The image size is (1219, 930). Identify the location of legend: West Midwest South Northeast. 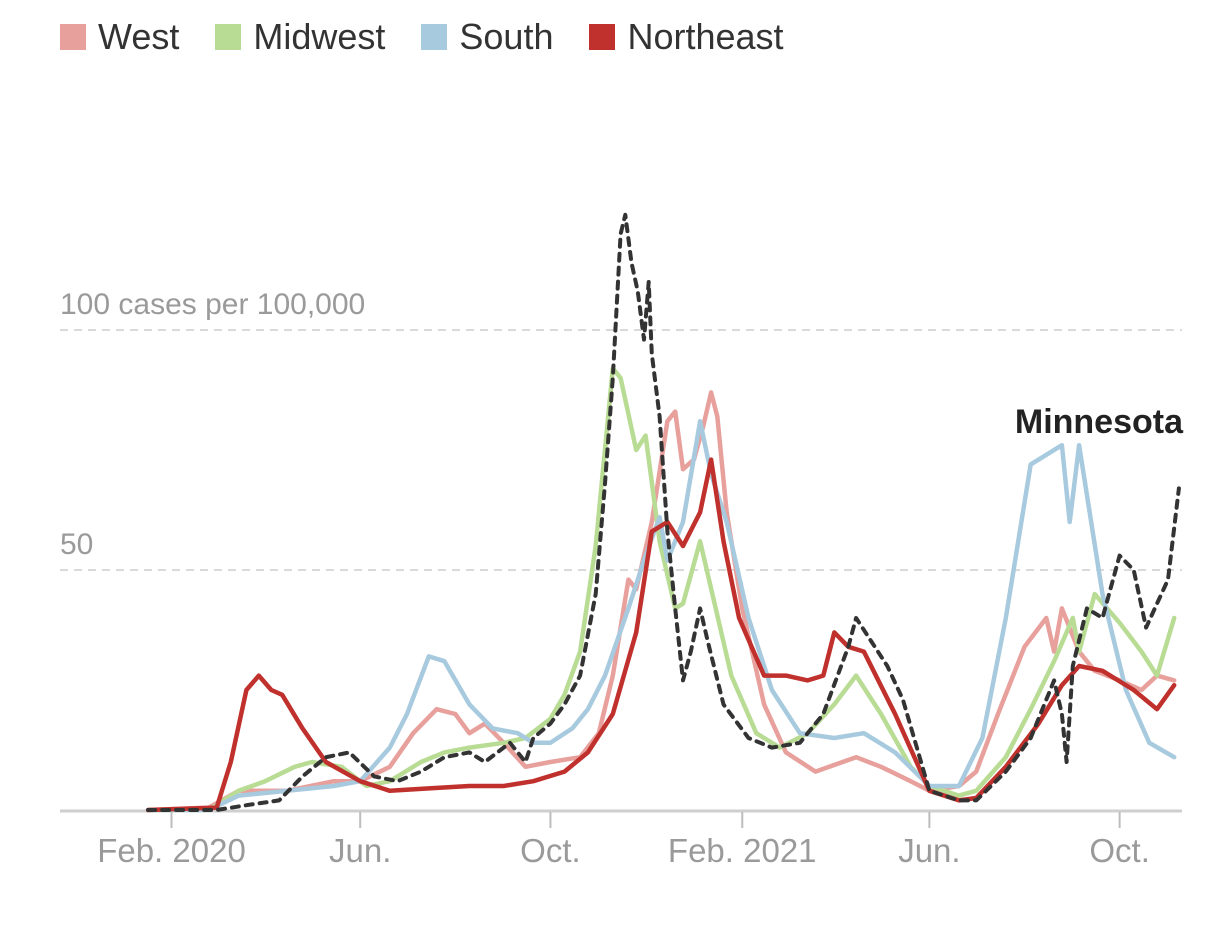
(440, 37).